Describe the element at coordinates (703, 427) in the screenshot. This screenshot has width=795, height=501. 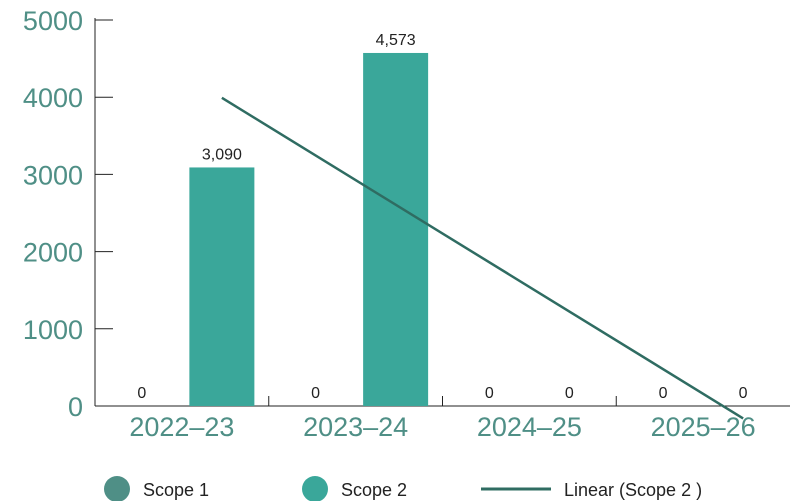
I see `x-tick-label: 2025–26` at that location.